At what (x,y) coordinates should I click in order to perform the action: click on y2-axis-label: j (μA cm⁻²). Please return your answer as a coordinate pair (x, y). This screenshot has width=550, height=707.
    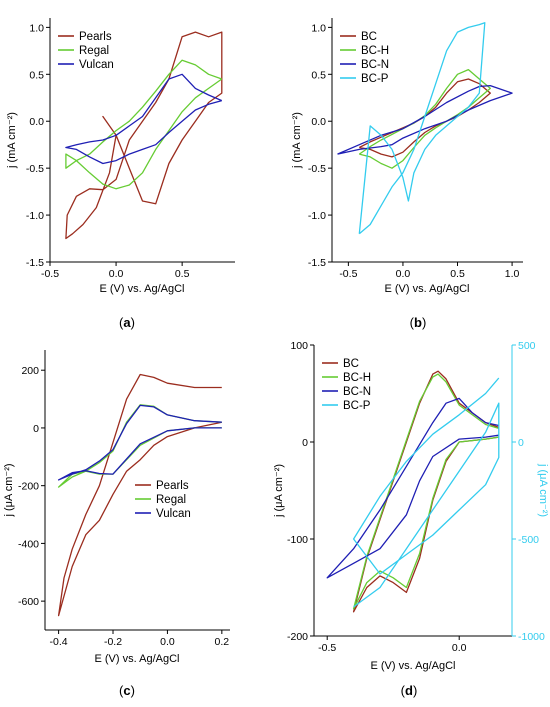
    Looking at the image, I should click on (543, 490).